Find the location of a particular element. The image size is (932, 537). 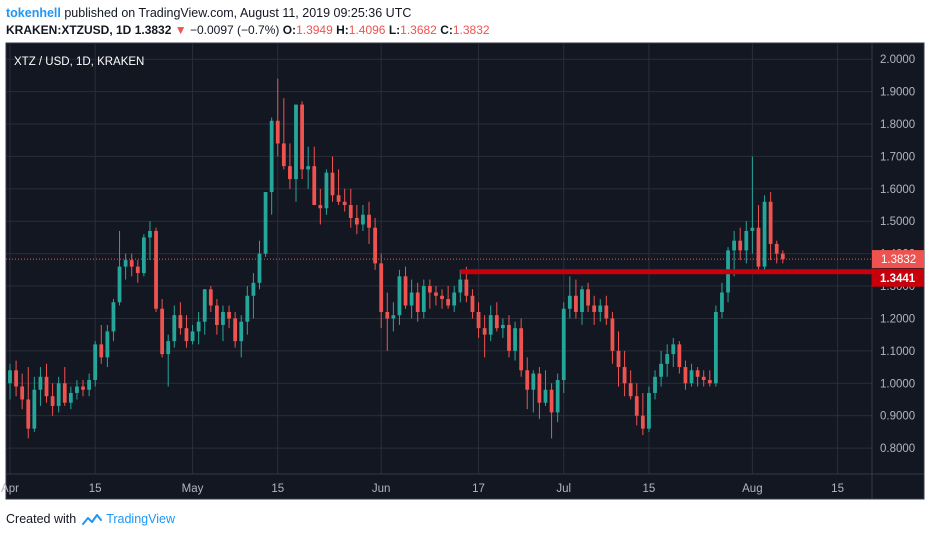

y-tick-label: 0.9000 is located at coordinates (897, 417).